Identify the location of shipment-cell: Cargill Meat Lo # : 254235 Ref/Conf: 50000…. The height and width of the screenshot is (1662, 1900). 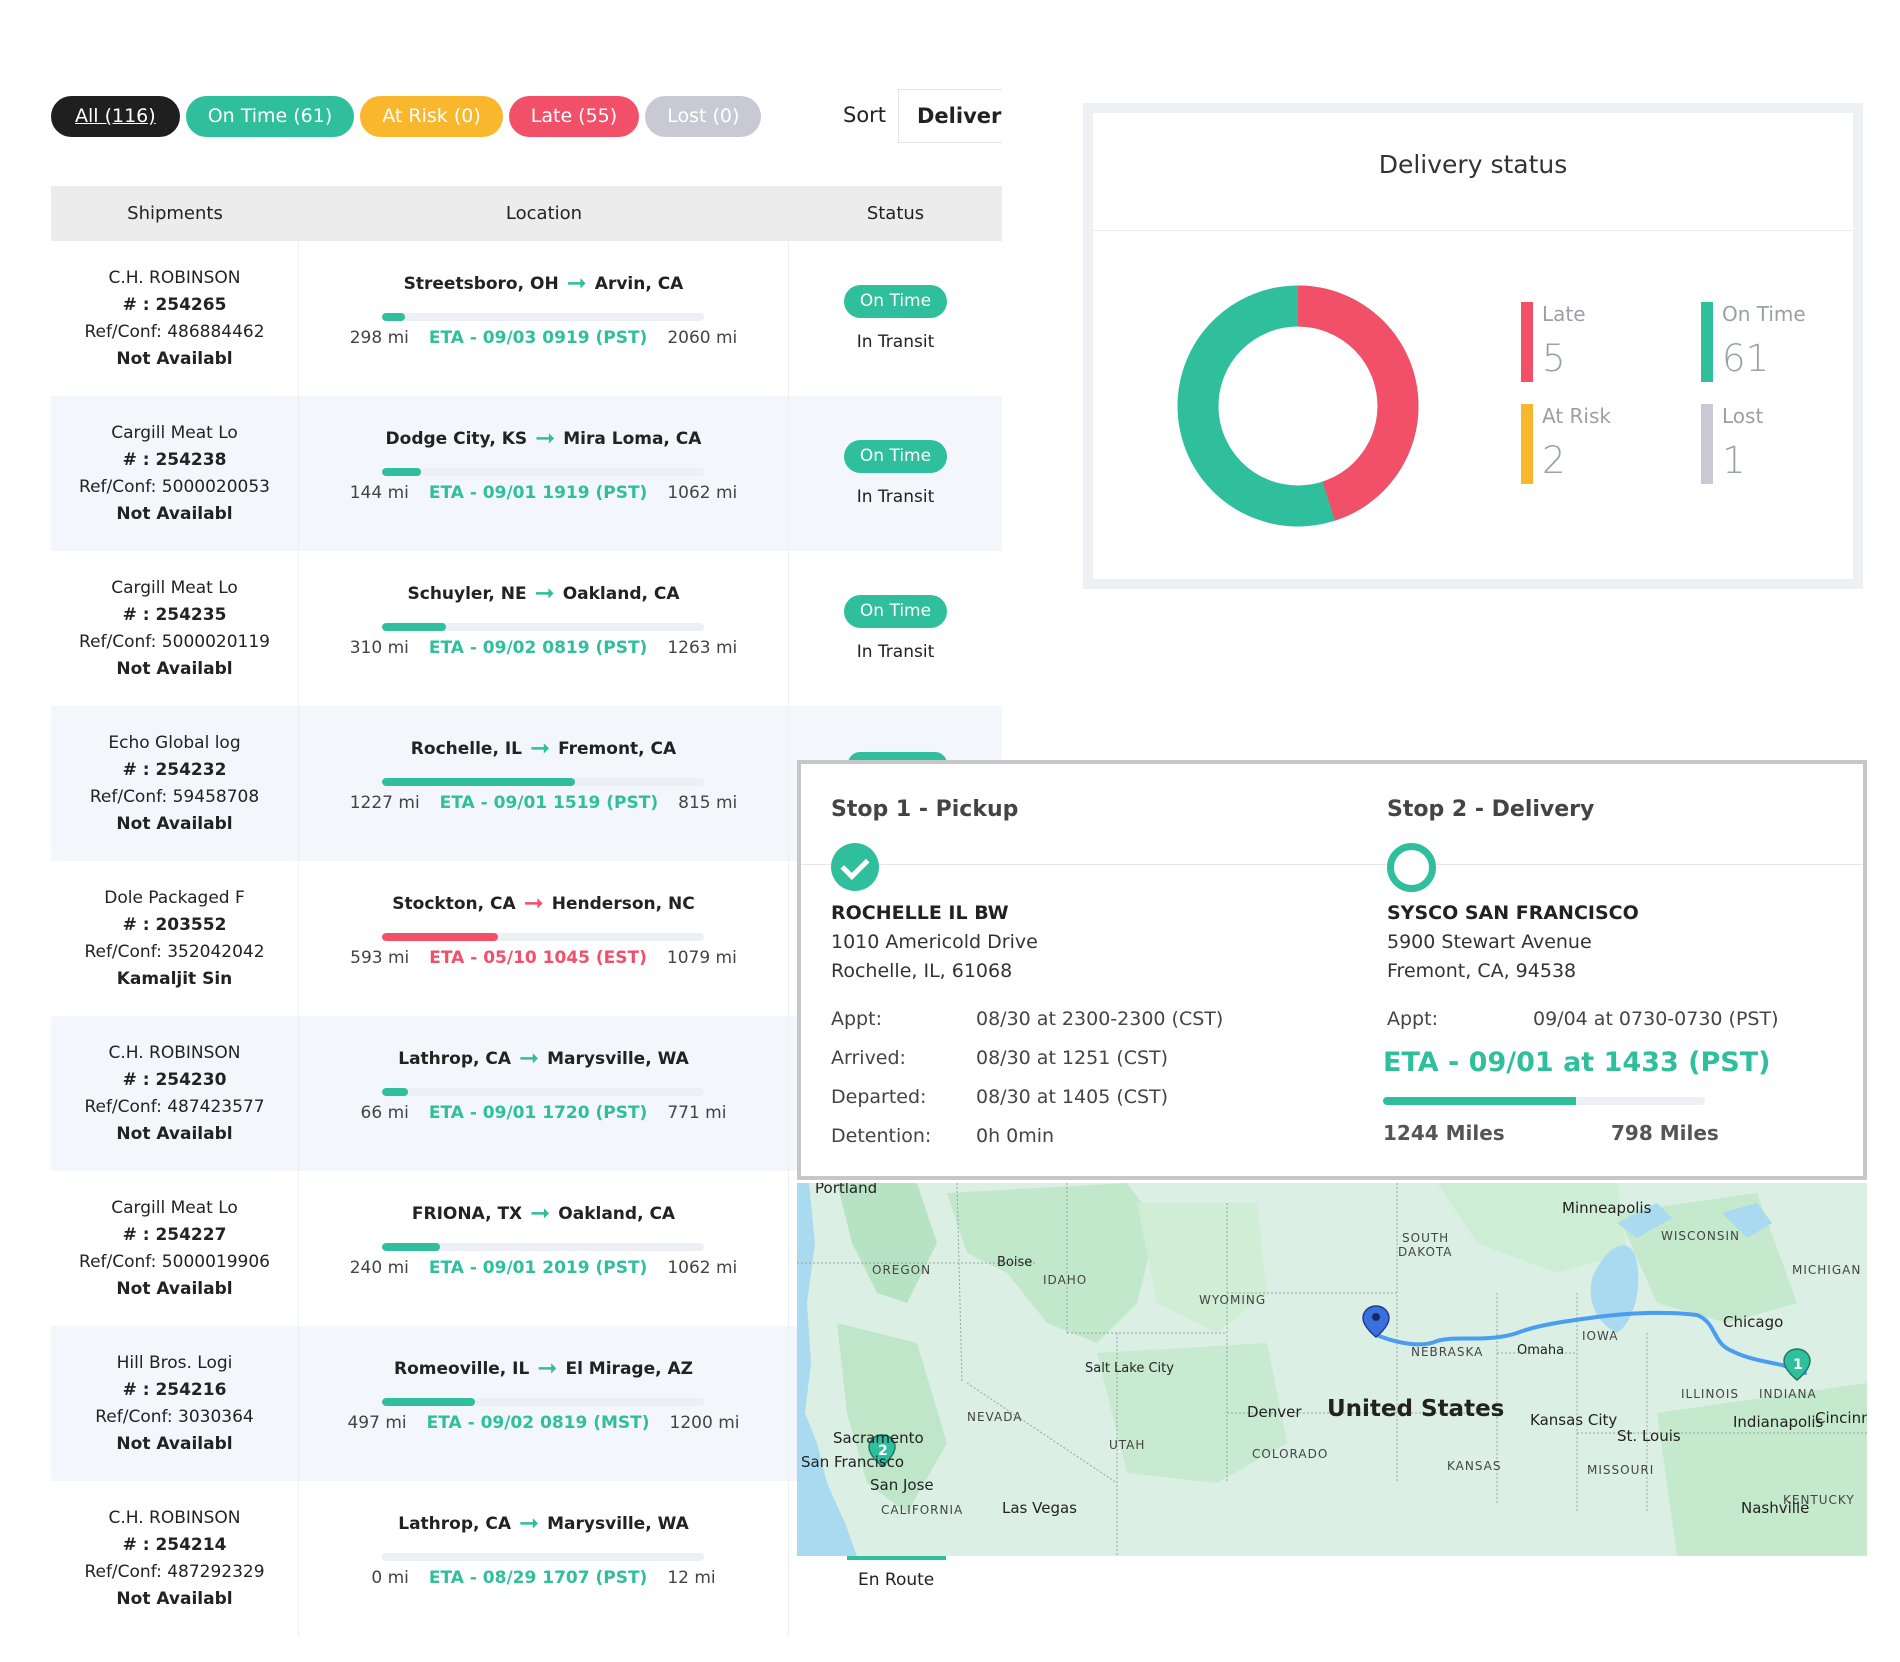
(175, 628).